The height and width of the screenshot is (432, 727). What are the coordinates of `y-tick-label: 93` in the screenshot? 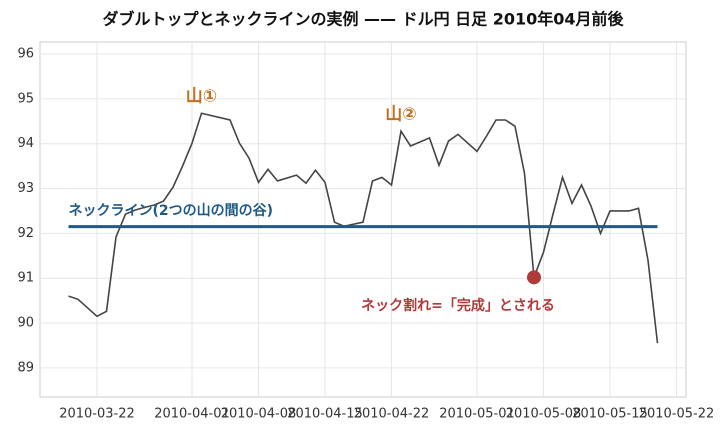 It's located at (25, 188).